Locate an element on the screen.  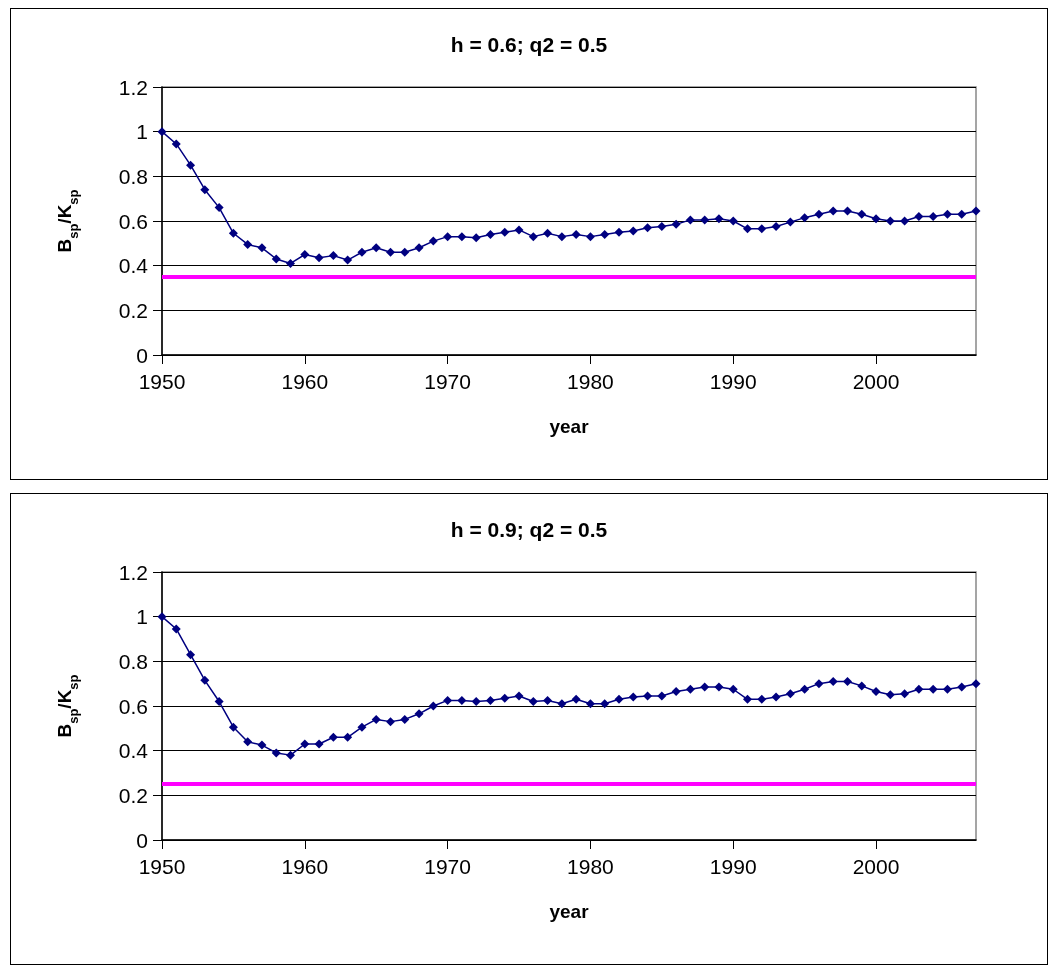
y-tick-label: 0.8 is located at coordinates (133, 661).